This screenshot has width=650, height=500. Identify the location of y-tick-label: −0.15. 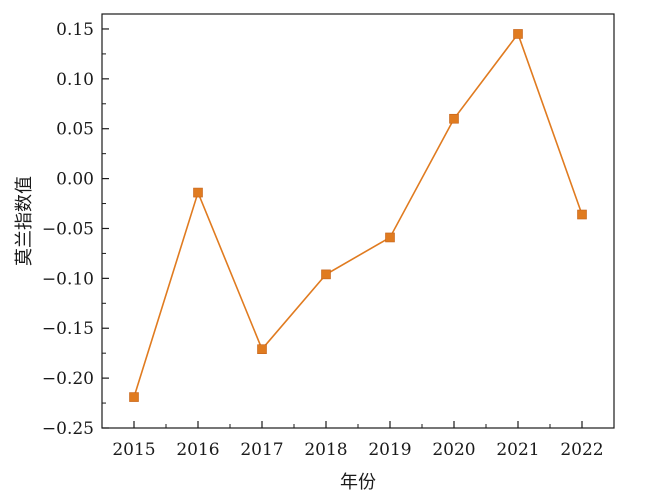
(68, 329).